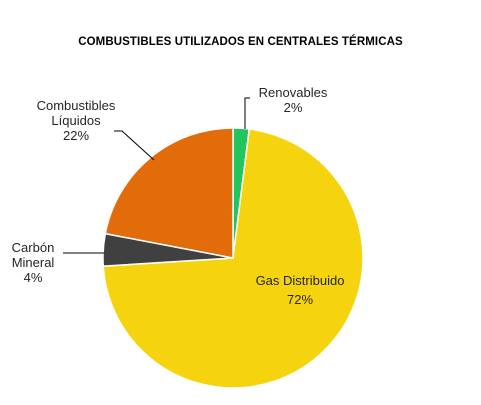 This screenshot has height=405, width=481. What do you see at coordinates (33, 277) in the screenshot?
I see `slice-percent-2: 4%` at bounding box center [33, 277].